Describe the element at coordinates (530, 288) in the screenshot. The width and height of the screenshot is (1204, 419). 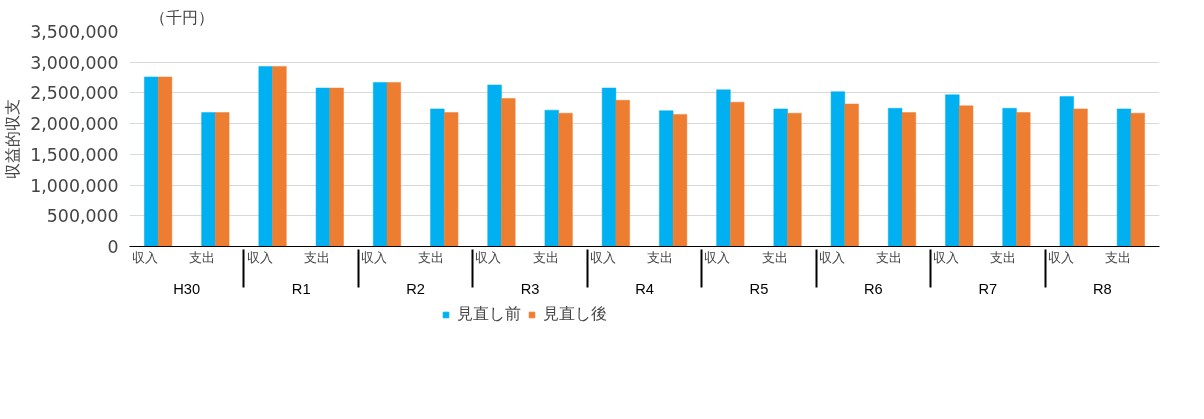
I see `text: R3` at that location.